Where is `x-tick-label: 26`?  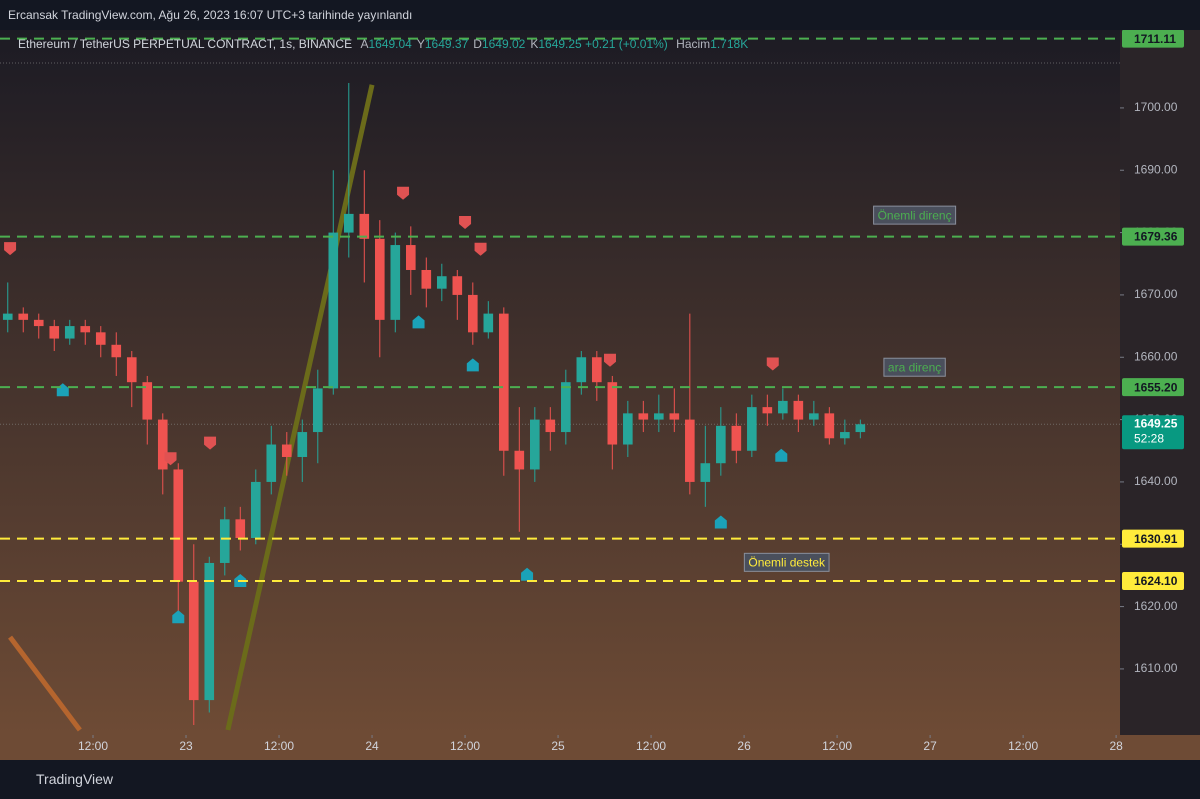 x-tick-label: 26 is located at coordinates (744, 746).